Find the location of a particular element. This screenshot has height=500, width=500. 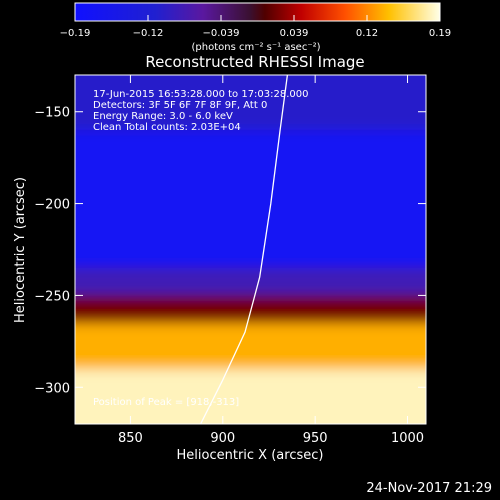

colorbar-tick-label: −0.19 is located at coordinates (75, 33).